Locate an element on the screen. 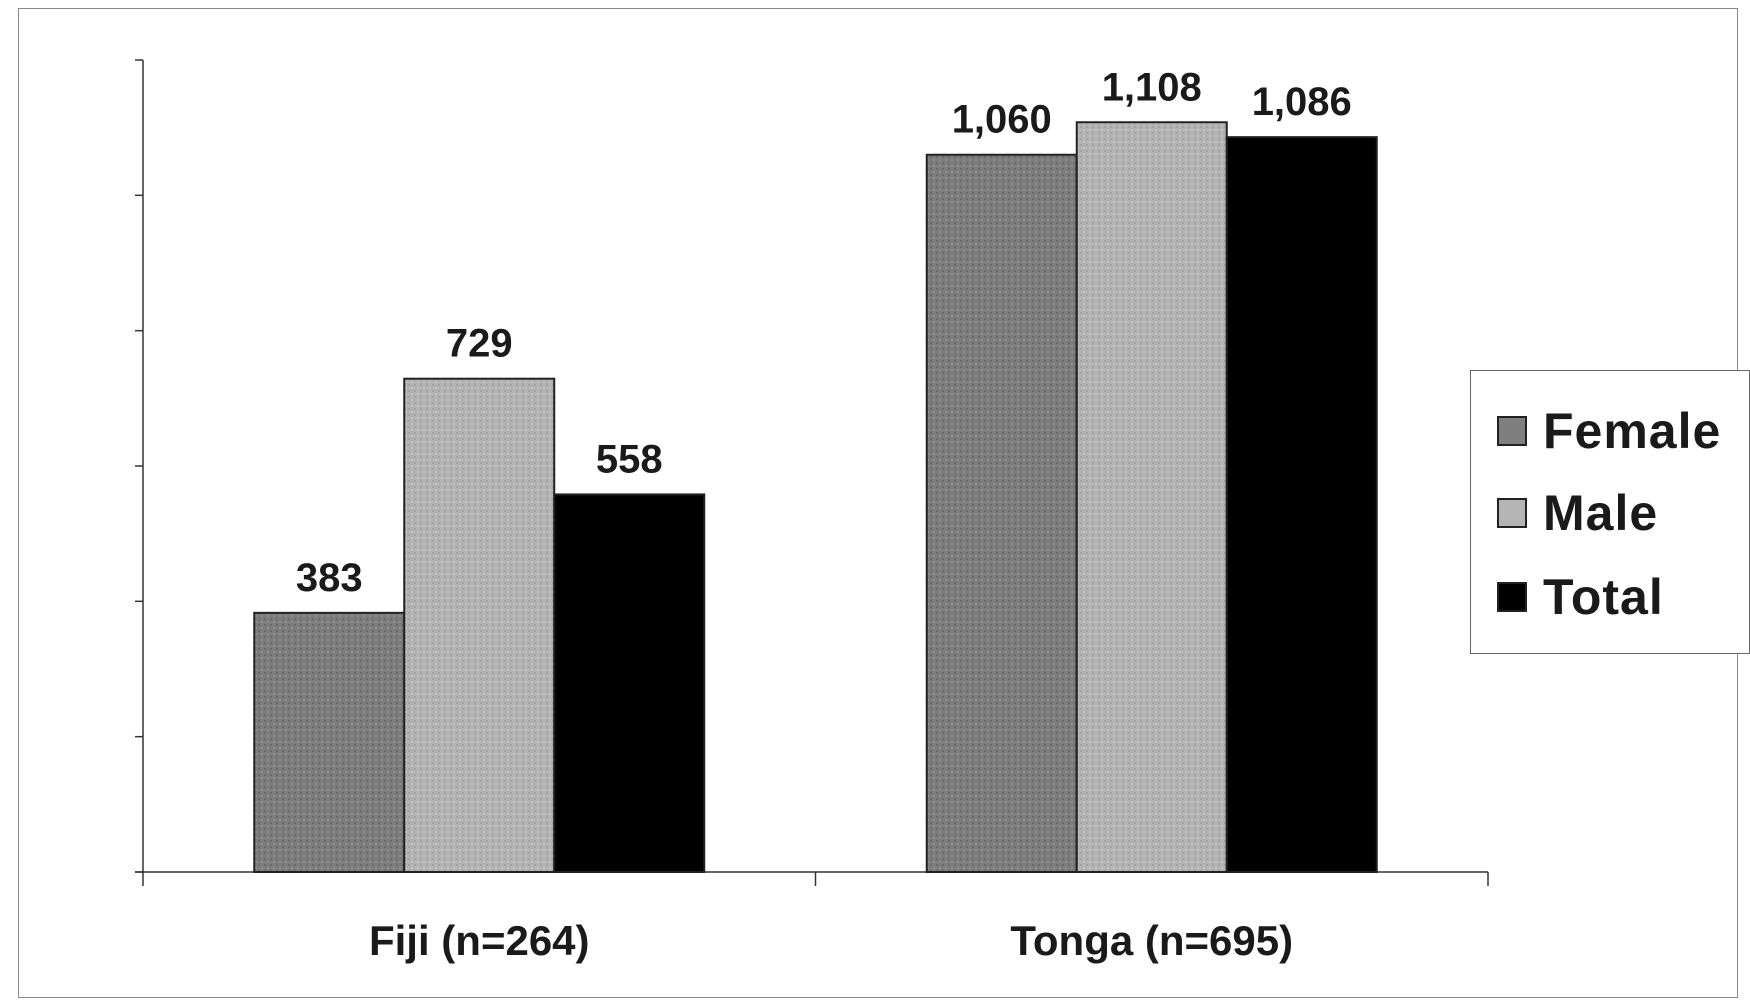 Image resolution: width=1750 pixels, height=1006 pixels. data-label-male-1: 729 is located at coordinates (479, 344).